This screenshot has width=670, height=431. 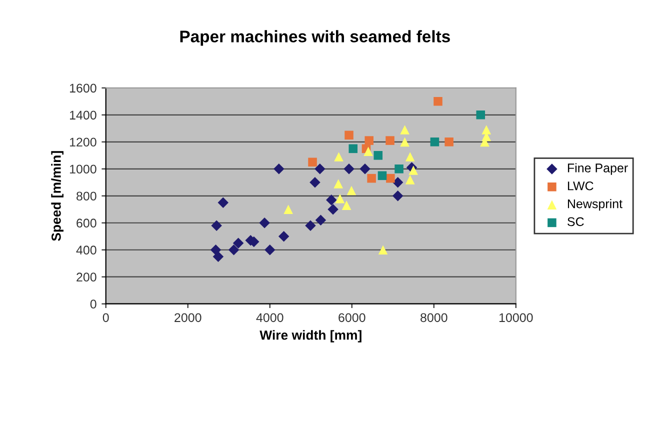 What do you see at coordinates (434, 317) in the screenshot?
I see `x-tick-label: 8000` at bounding box center [434, 317].